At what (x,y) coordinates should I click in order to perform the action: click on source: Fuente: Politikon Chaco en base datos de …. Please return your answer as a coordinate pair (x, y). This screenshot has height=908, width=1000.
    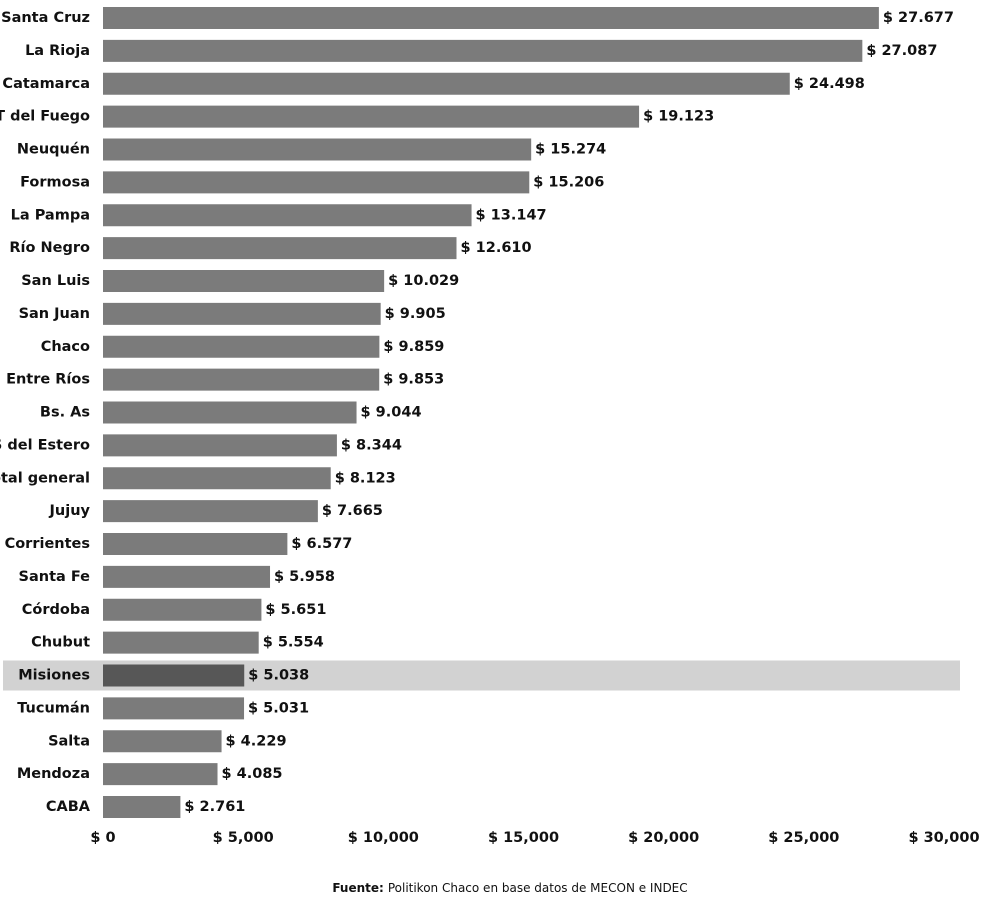
    Looking at the image, I should click on (509, 888).